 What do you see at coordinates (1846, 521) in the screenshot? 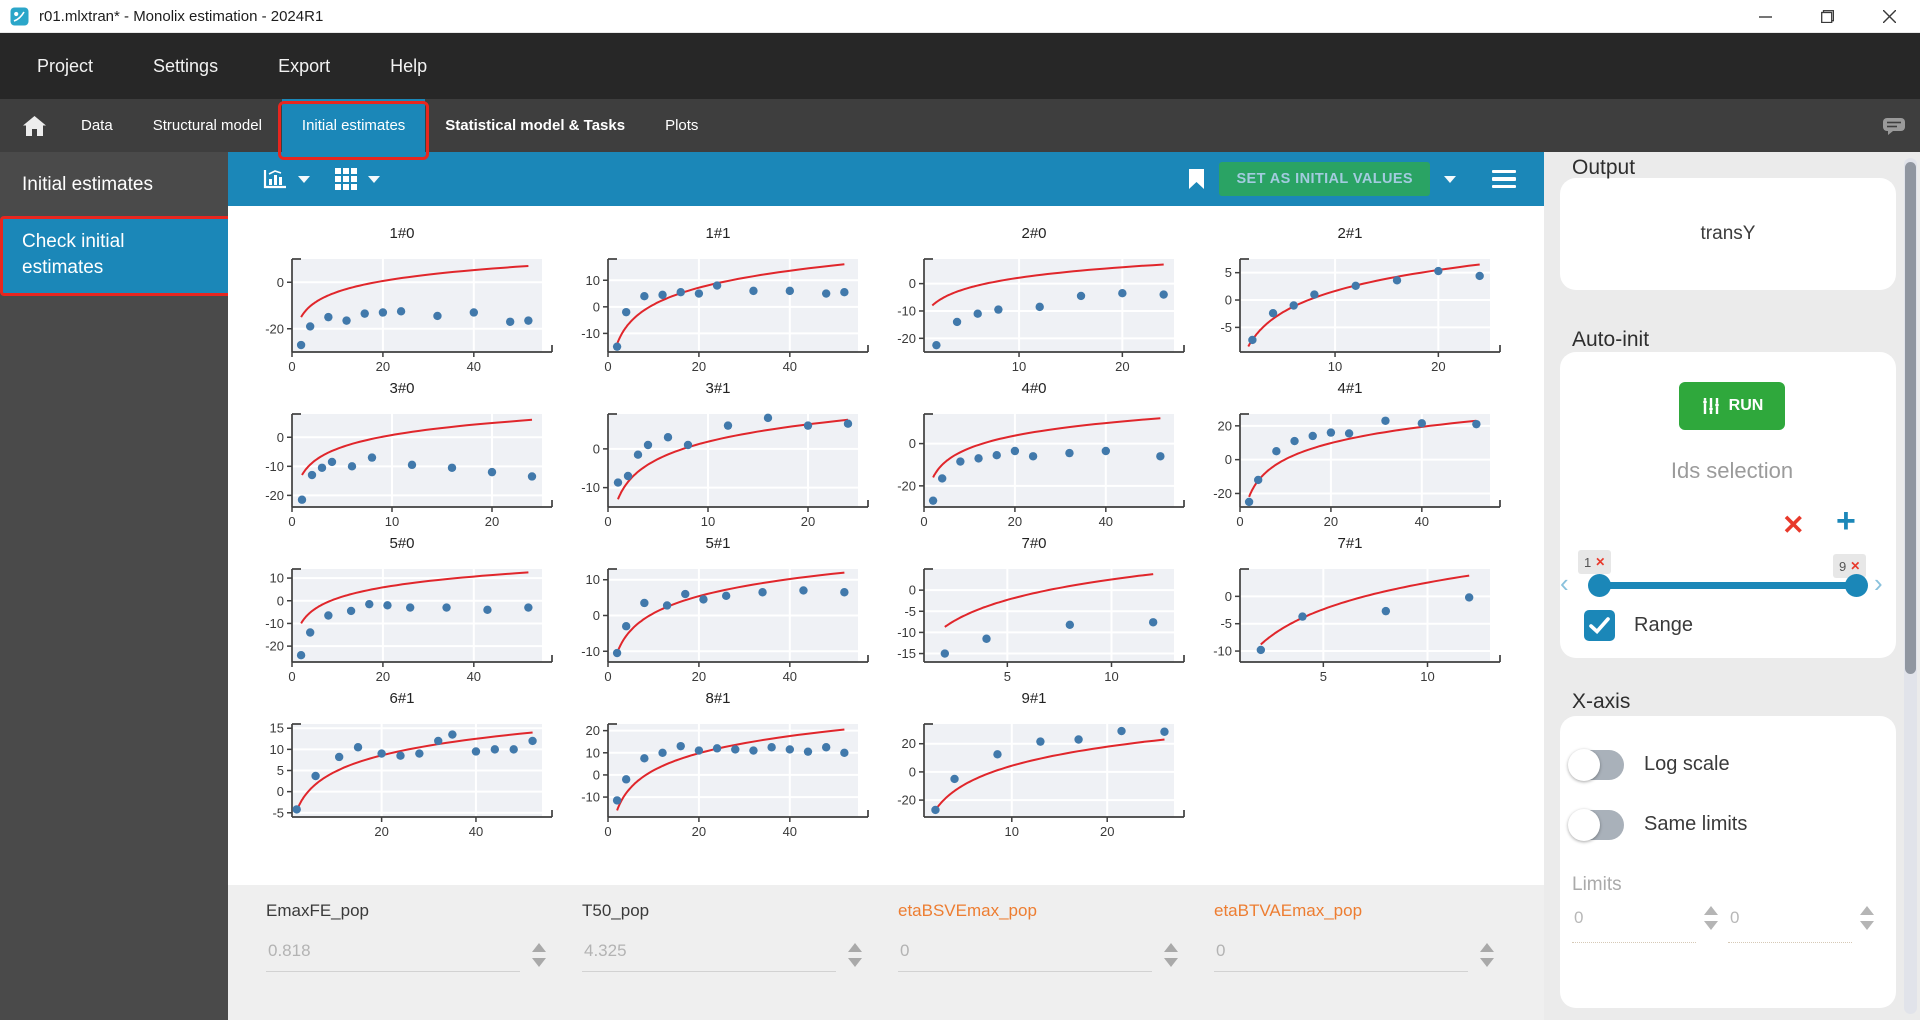
I see `add-selection-icon: +` at bounding box center [1846, 521].